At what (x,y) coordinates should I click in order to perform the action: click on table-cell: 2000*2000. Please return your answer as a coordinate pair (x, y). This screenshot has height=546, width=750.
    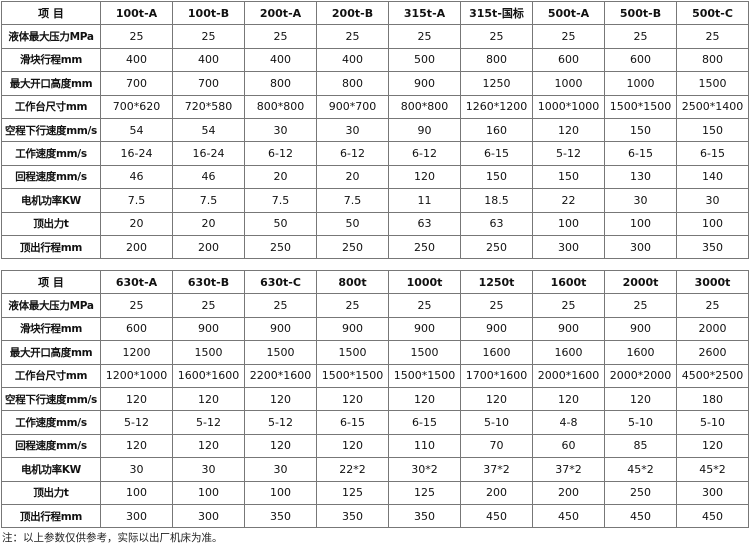
    Looking at the image, I should click on (640, 375).